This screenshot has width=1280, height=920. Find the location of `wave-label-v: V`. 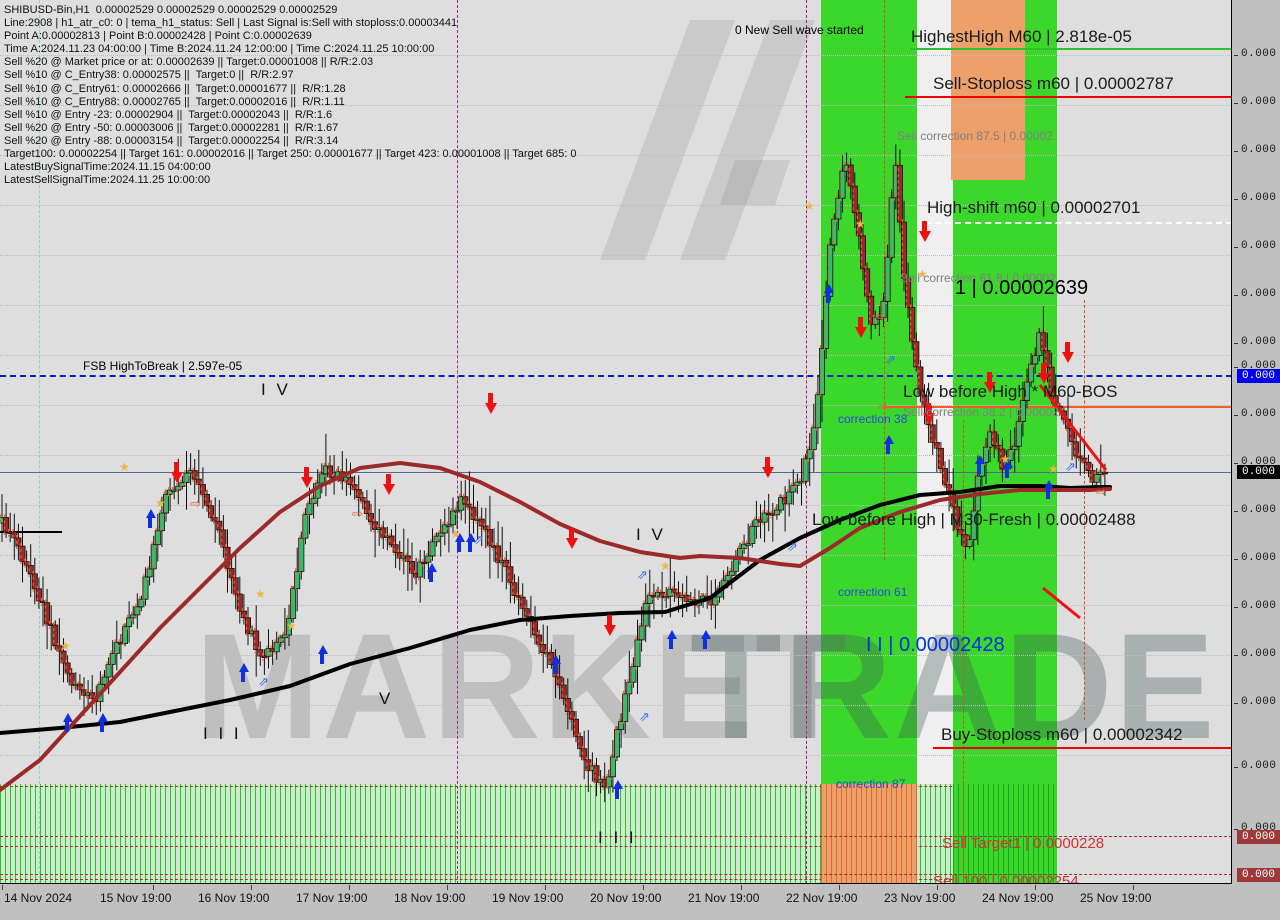

wave-label-v: V is located at coordinates (386, 698).